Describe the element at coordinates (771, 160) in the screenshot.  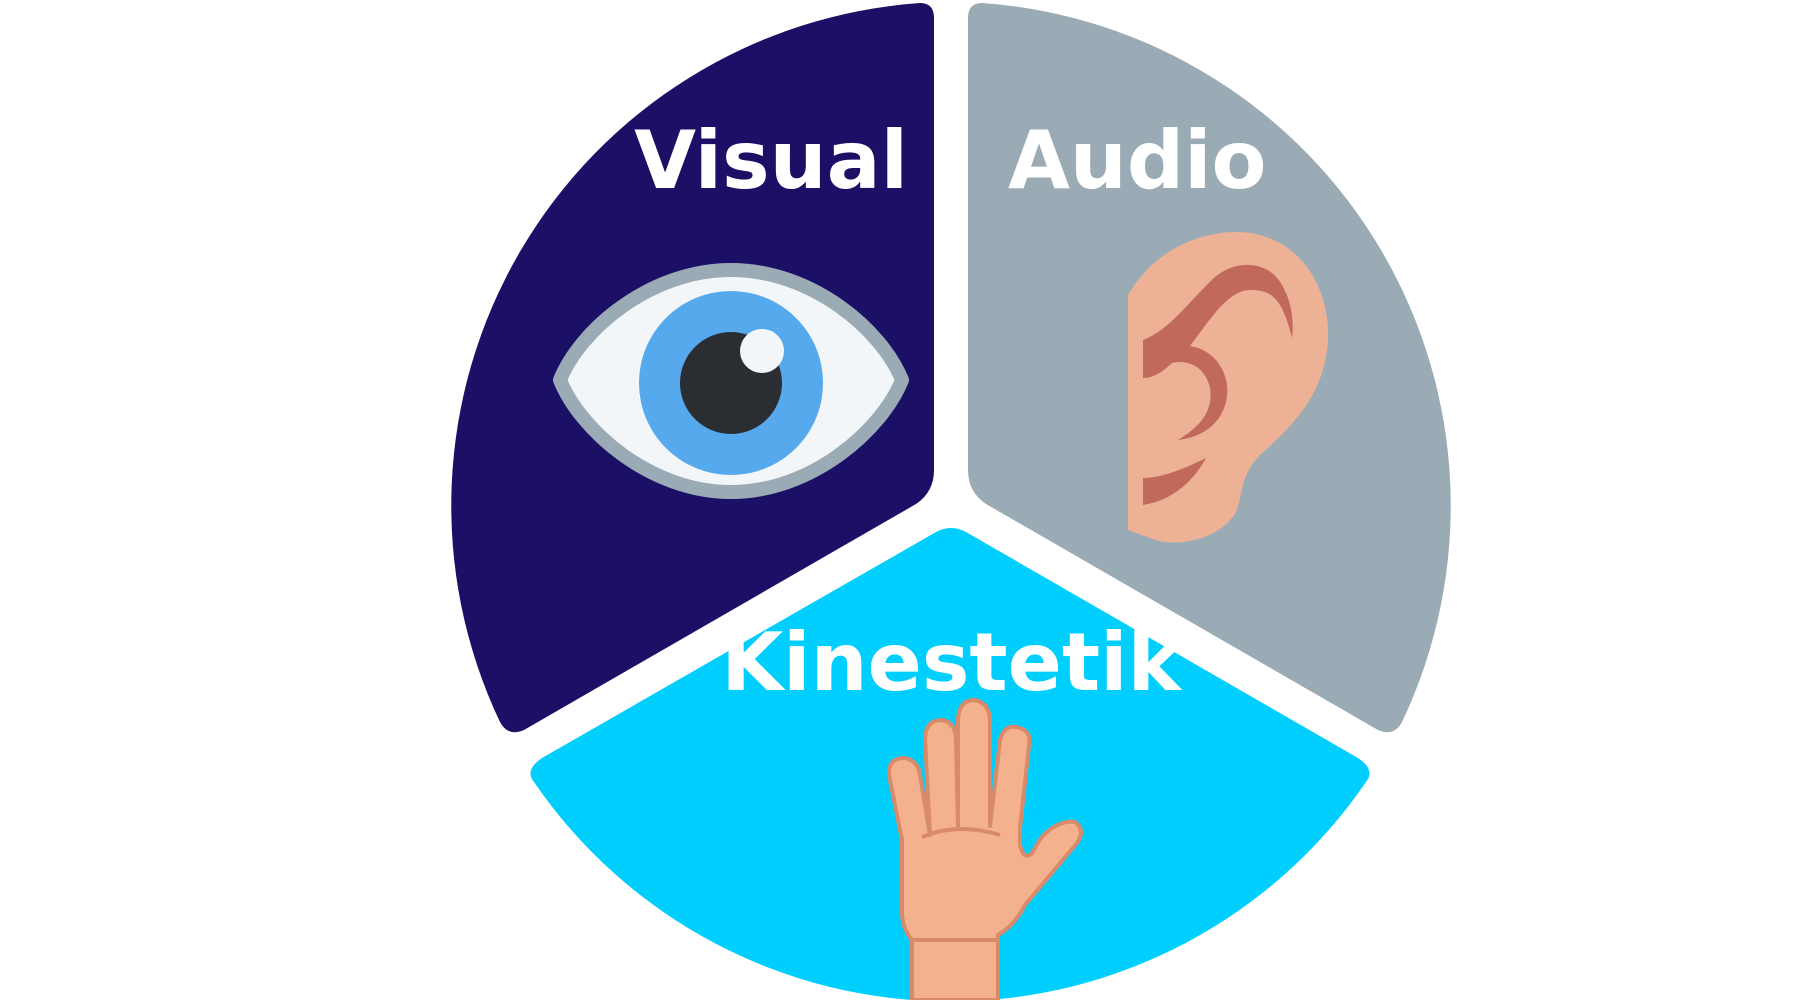
I see `segment-label-visual: Visual` at that location.